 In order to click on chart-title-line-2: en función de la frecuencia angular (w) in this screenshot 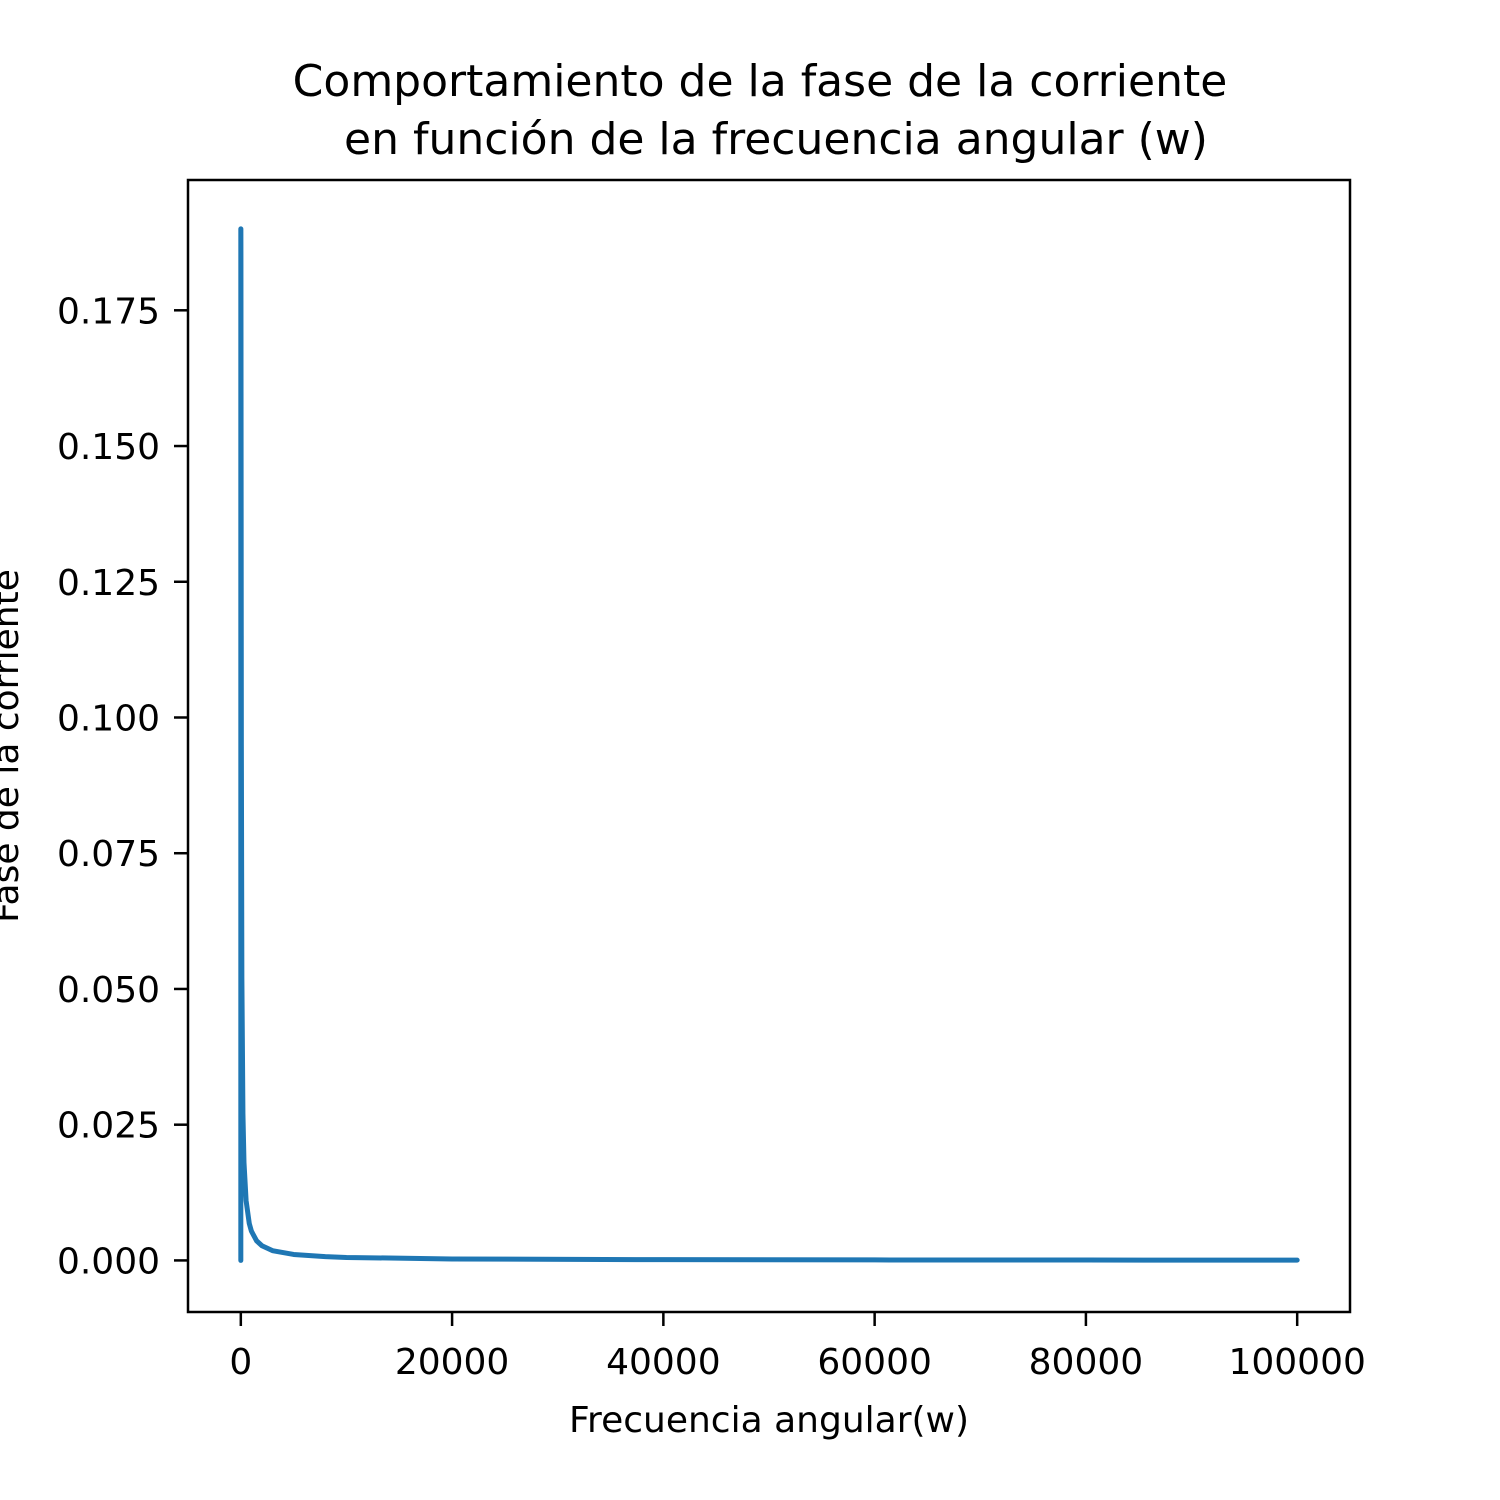, I will do `click(776, 139)`.